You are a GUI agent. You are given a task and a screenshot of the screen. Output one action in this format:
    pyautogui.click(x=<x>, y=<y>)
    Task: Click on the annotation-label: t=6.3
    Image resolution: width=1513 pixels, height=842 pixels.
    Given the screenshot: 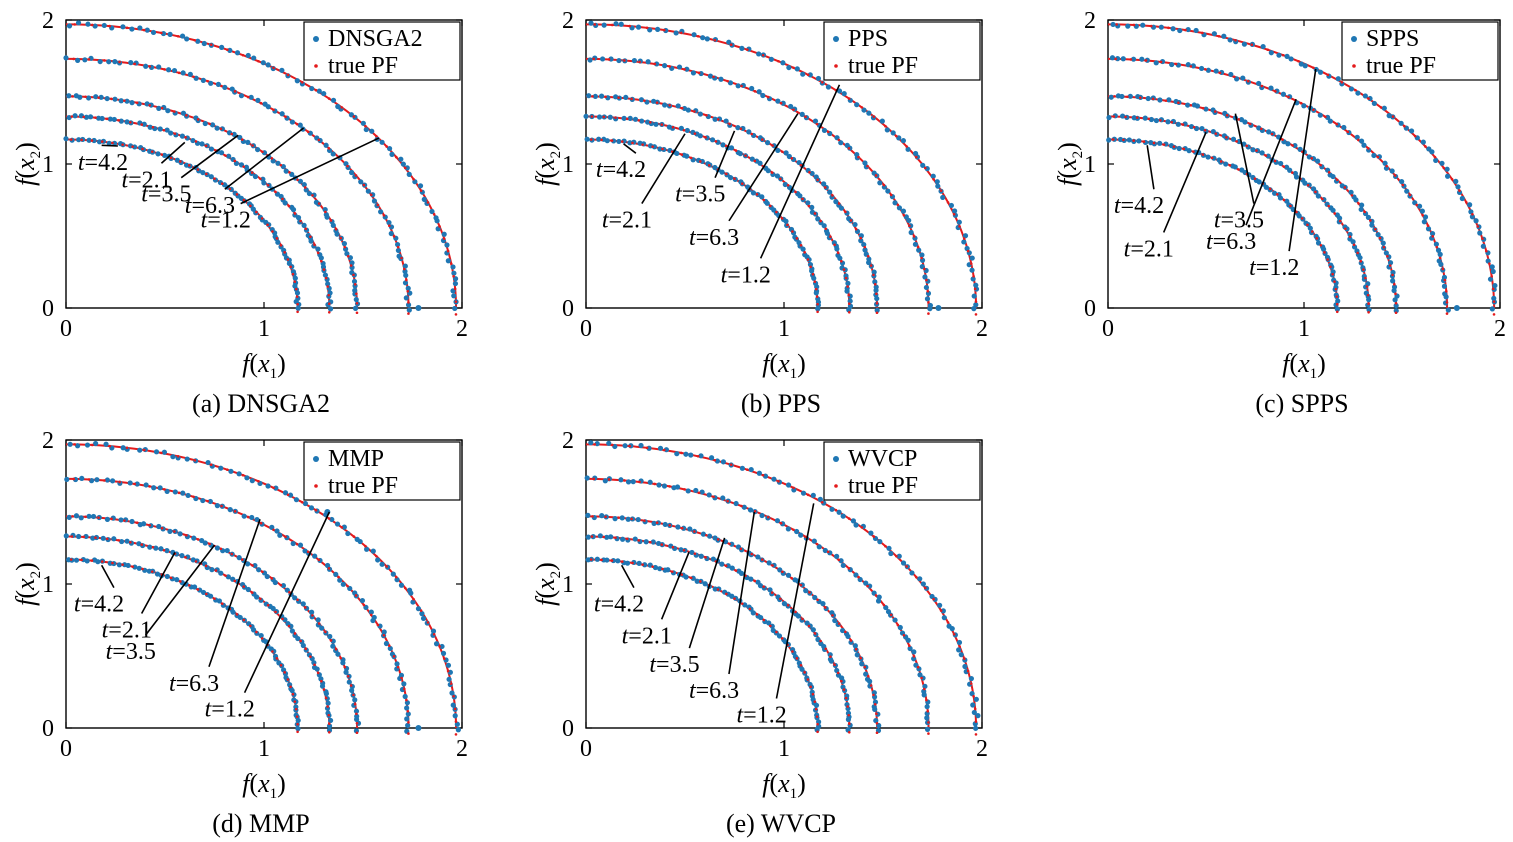 What is the action you would take?
    pyautogui.click(x=714, y=691)
    